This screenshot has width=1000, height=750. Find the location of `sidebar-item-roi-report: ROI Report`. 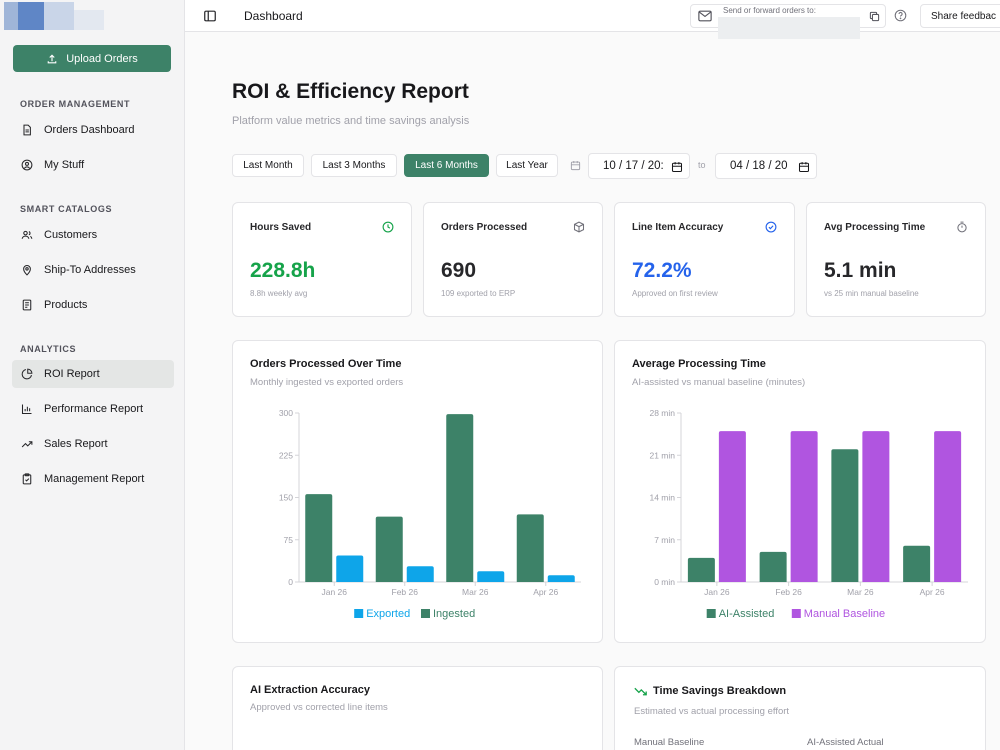

sidebar-item-roi-report: ROI Report is located at coordinates (93, 374).